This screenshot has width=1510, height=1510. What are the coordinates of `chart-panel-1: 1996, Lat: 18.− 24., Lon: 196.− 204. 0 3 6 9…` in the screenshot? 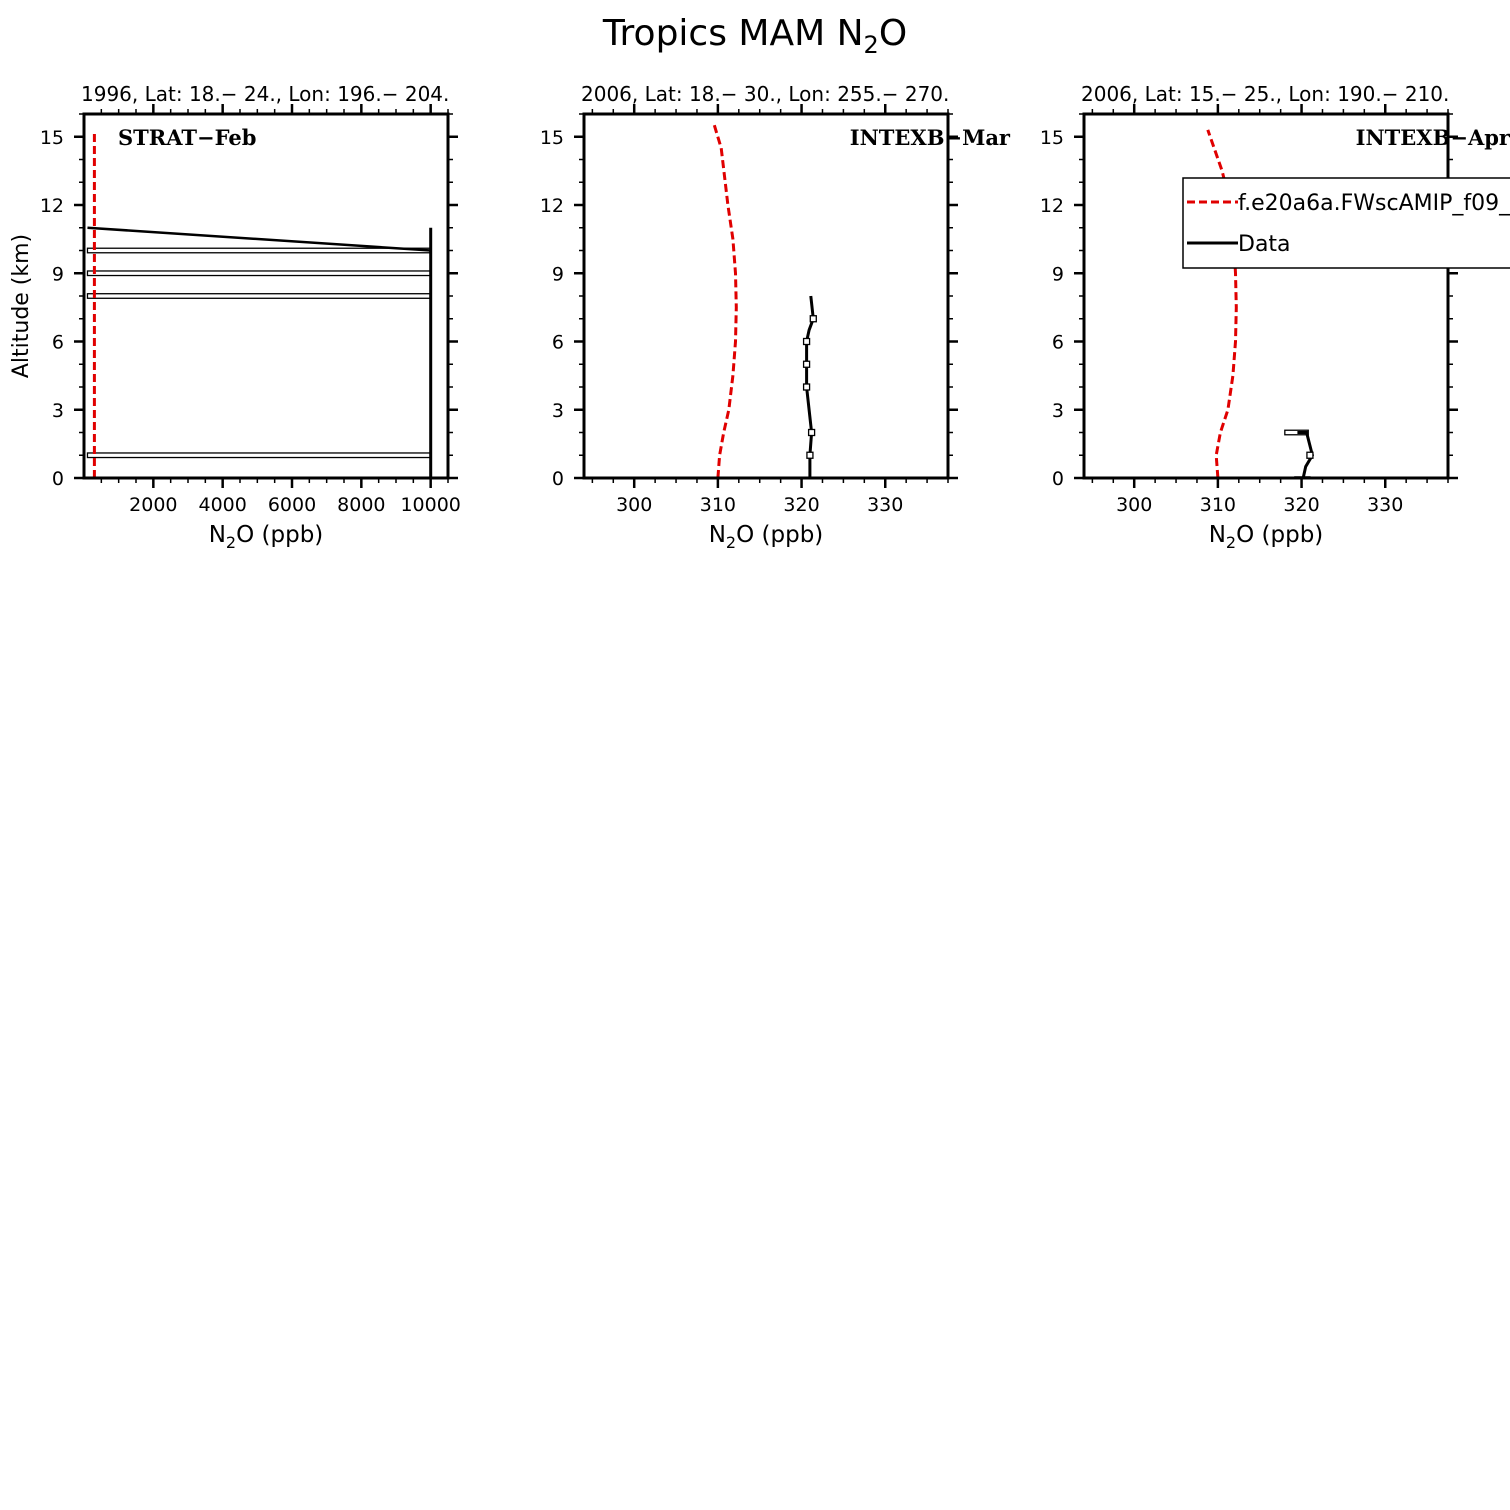 It's located at (235, 317).